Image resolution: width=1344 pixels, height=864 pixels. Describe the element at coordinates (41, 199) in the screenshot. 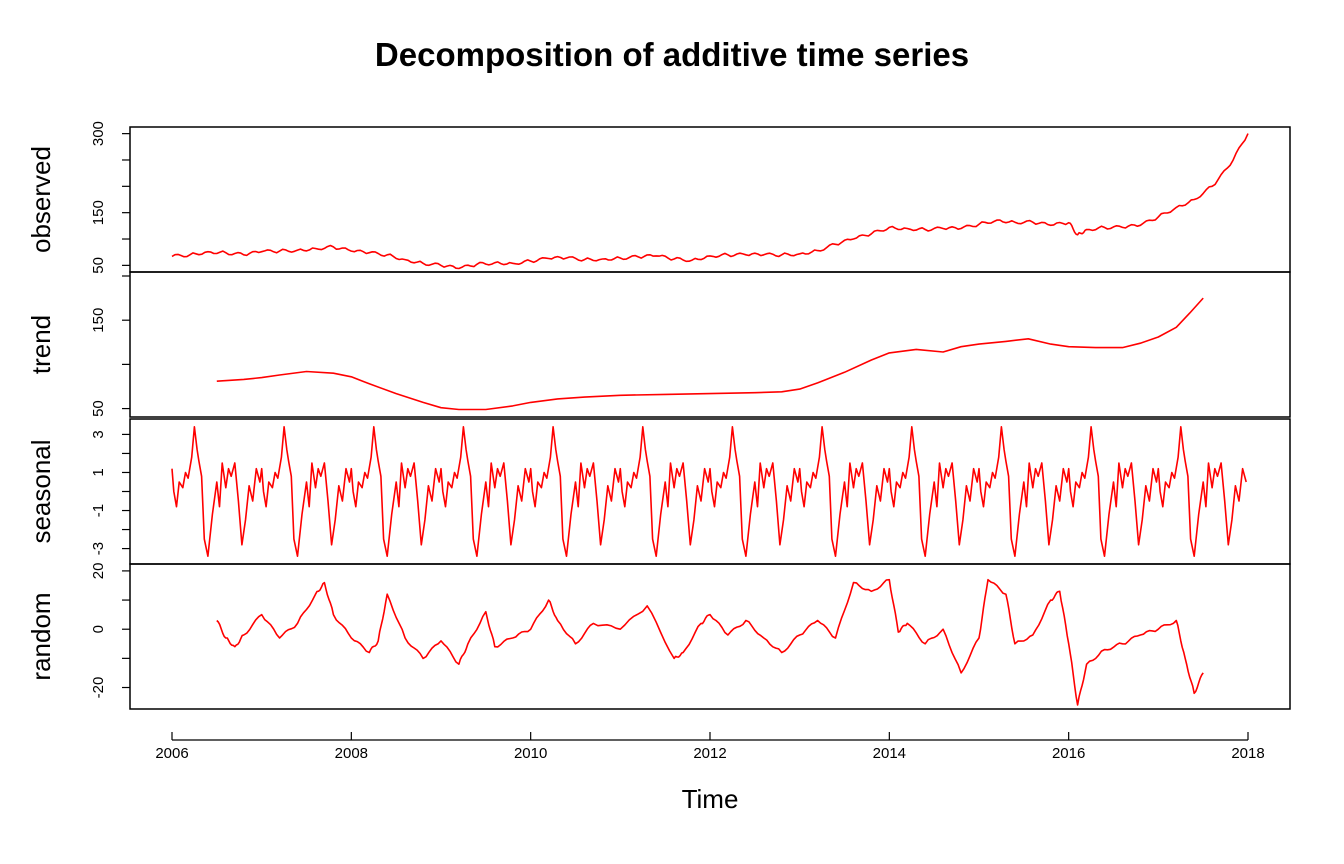

I see `ylabel-observed: observed` at that location.